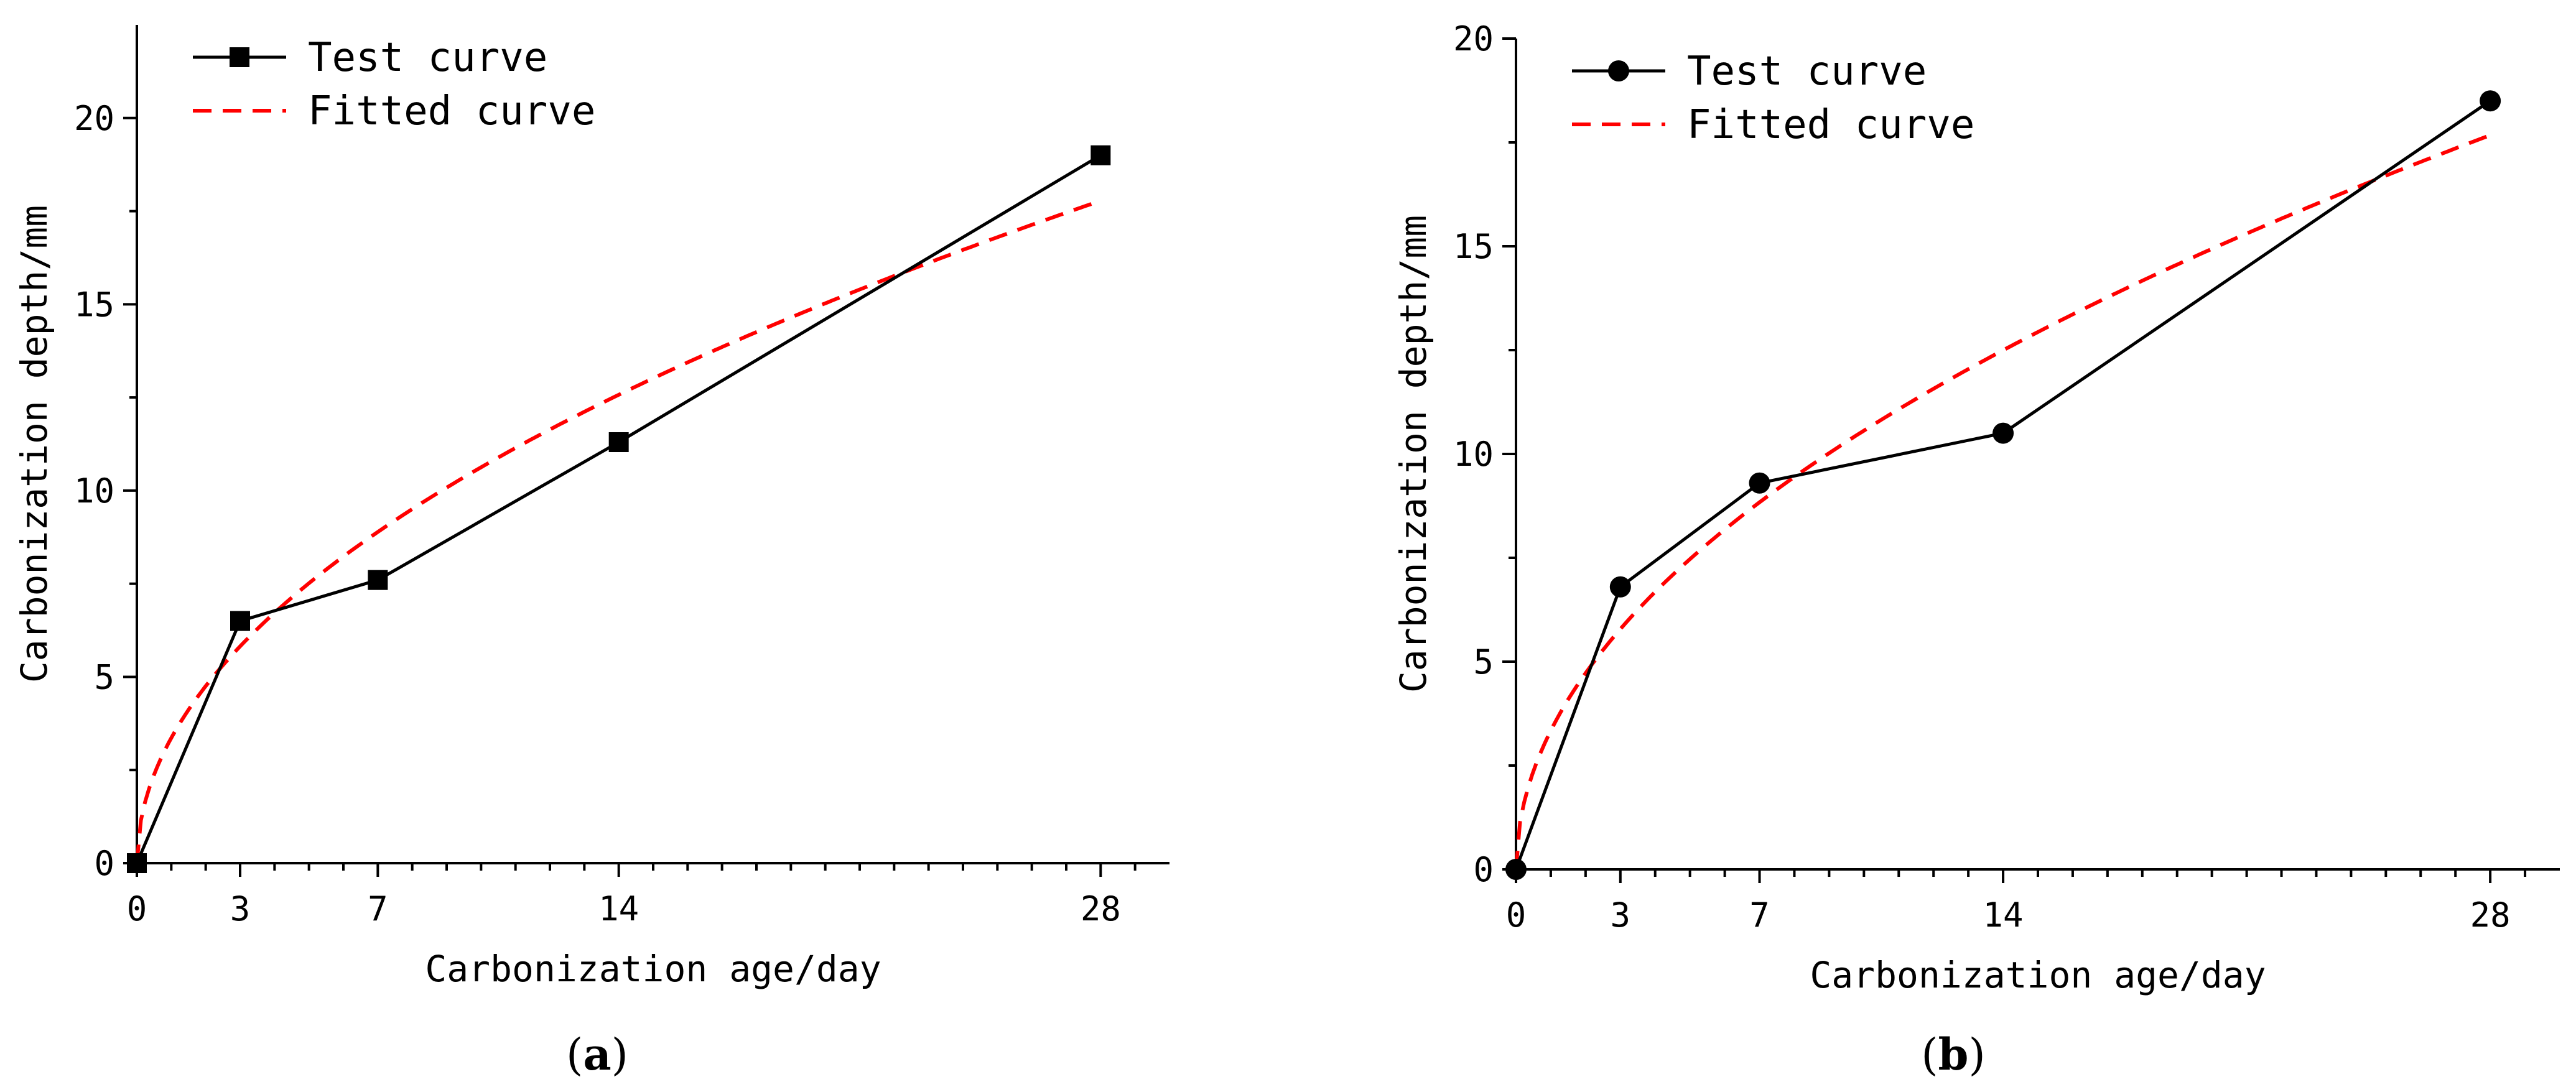 The width and height of the screenshot is (2576, 1092). I want to click on panel-label: (a), so click(597, 1055).